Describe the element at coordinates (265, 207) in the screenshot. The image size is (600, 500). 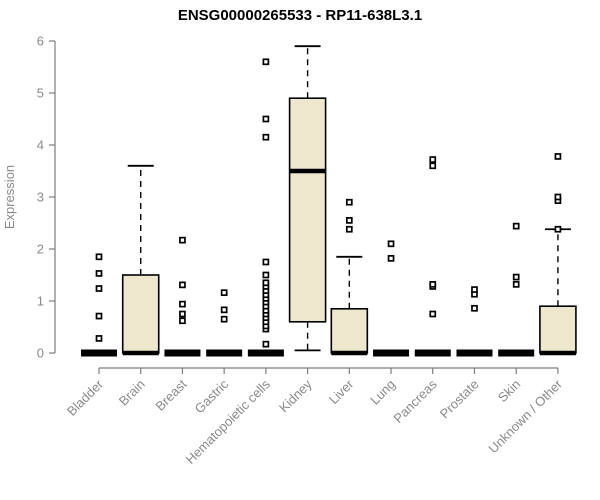
I see `boxplot-hematopoietic-cells` at that location.